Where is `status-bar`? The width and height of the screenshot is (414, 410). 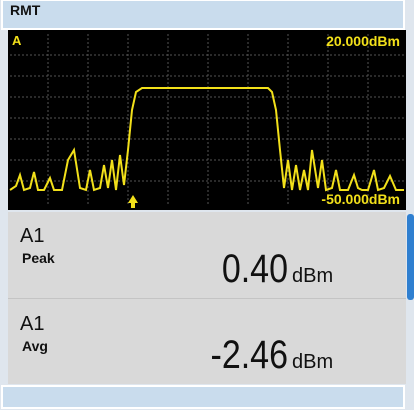 status-bar is located at coordinates (203, 15).